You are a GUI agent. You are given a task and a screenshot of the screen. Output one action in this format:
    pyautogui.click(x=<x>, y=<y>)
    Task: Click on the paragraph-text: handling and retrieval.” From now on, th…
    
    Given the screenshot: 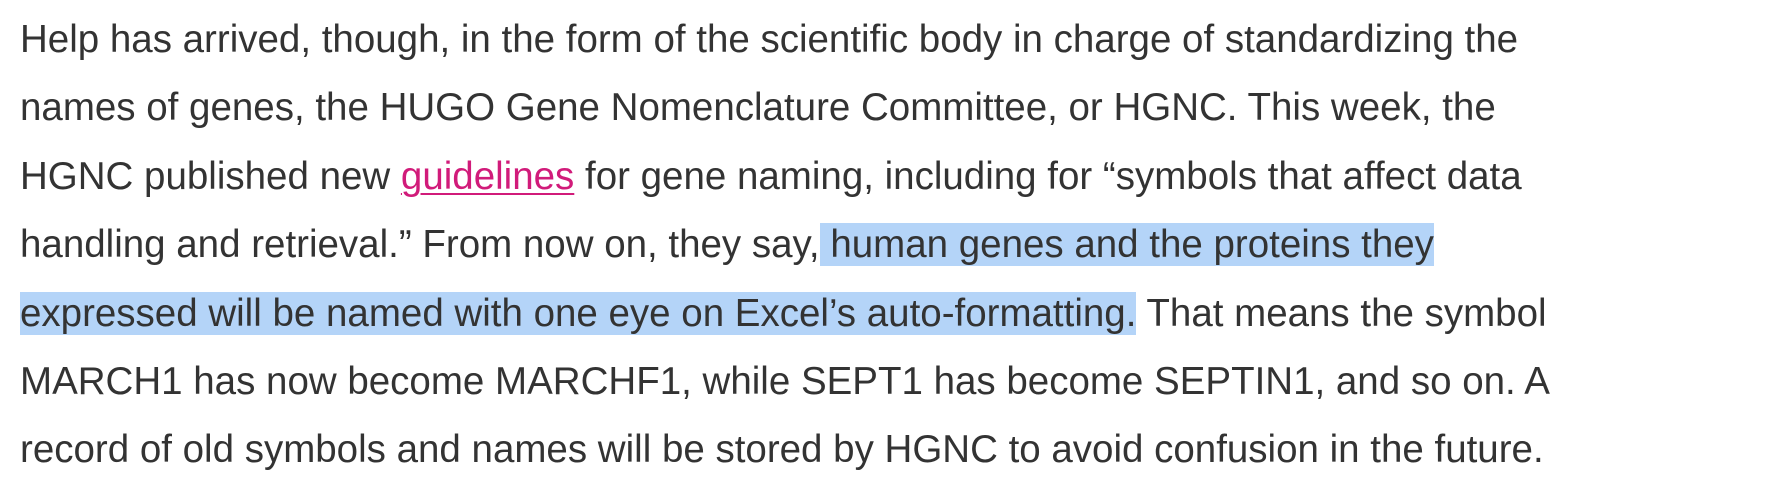 What is the action you would take?
    pyautogui.click(x=420, y=245)
    